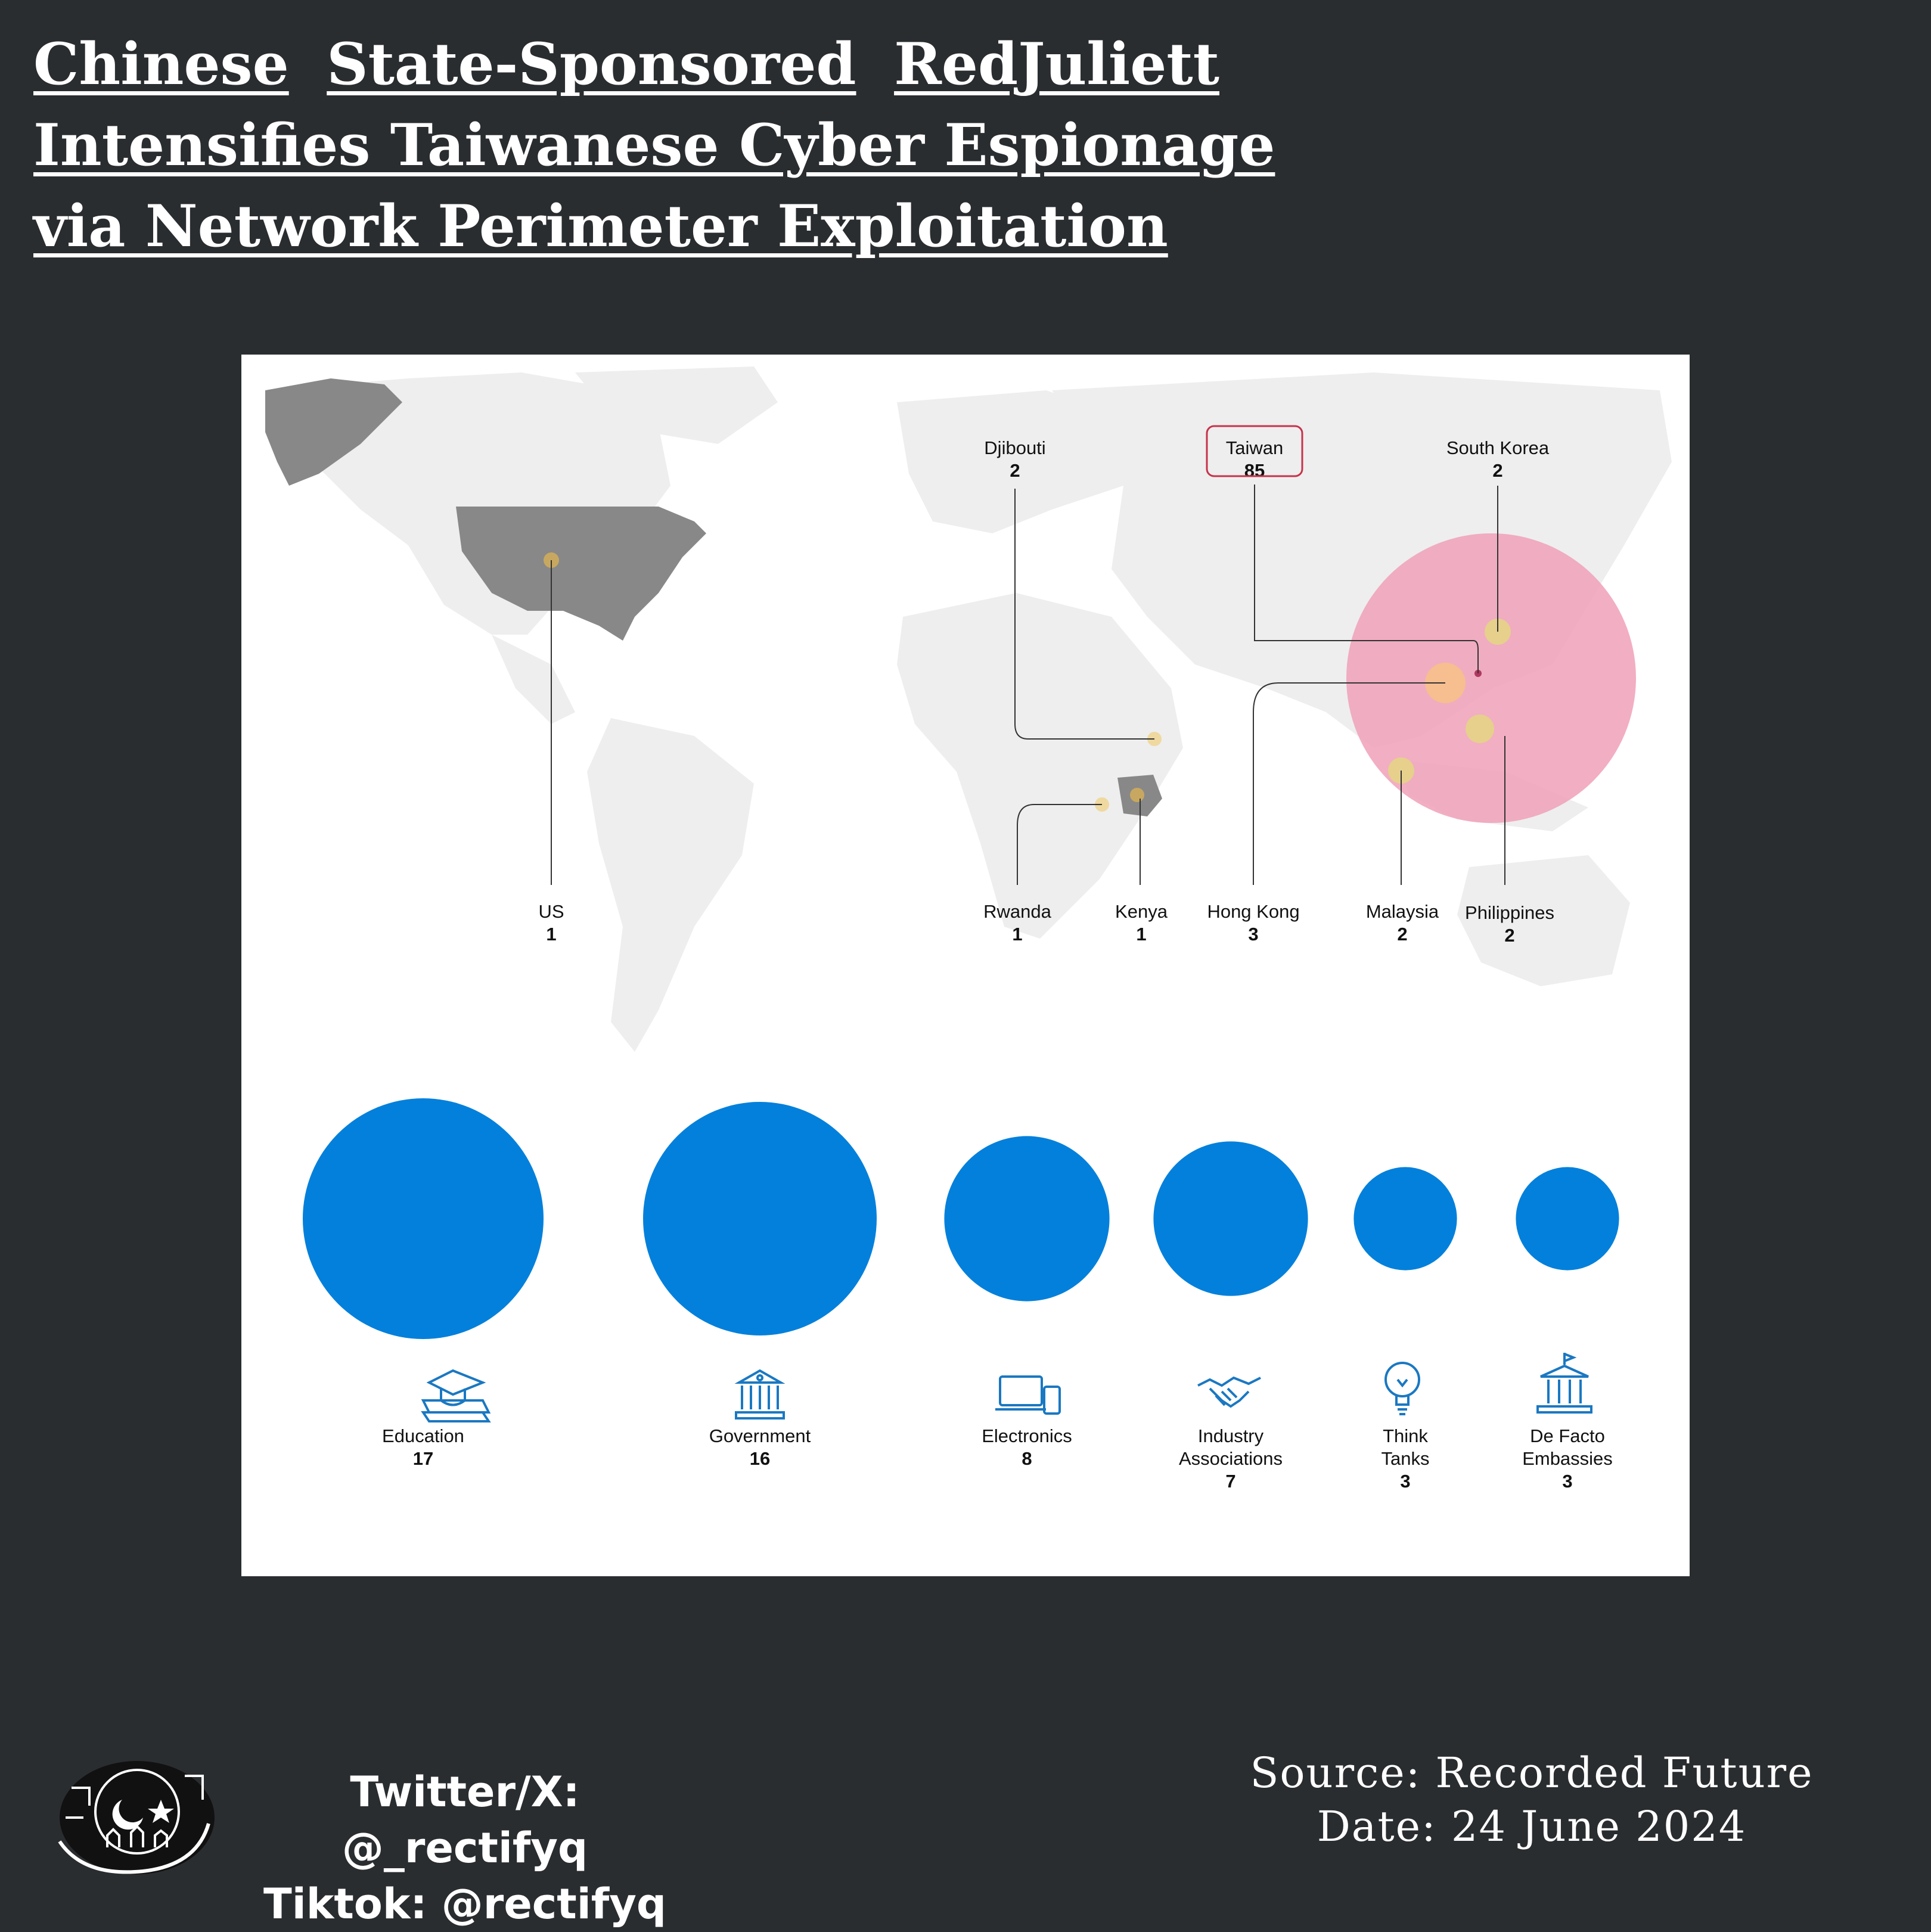 This screenshot has width=1931, height=1932. Describe the element at coordinates (760, 1459) in the screenshot. I see `sector-count: 16` at that location.